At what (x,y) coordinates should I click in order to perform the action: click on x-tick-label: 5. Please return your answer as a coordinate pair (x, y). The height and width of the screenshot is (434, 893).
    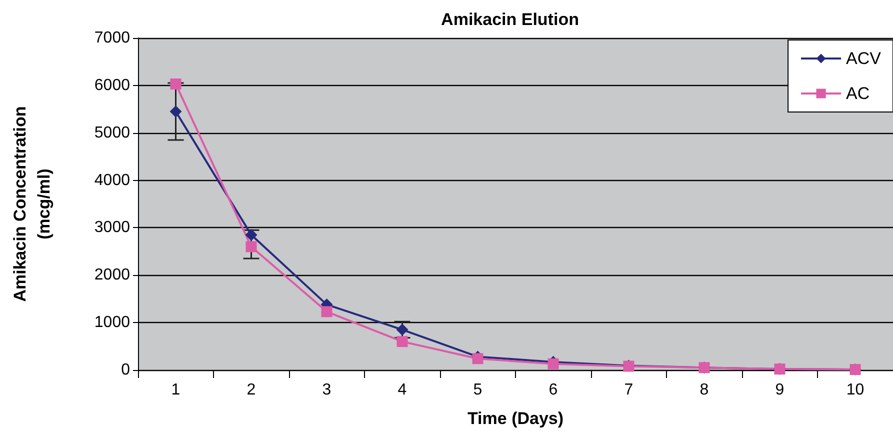
    Looking at the image, I should click on (477, 390).